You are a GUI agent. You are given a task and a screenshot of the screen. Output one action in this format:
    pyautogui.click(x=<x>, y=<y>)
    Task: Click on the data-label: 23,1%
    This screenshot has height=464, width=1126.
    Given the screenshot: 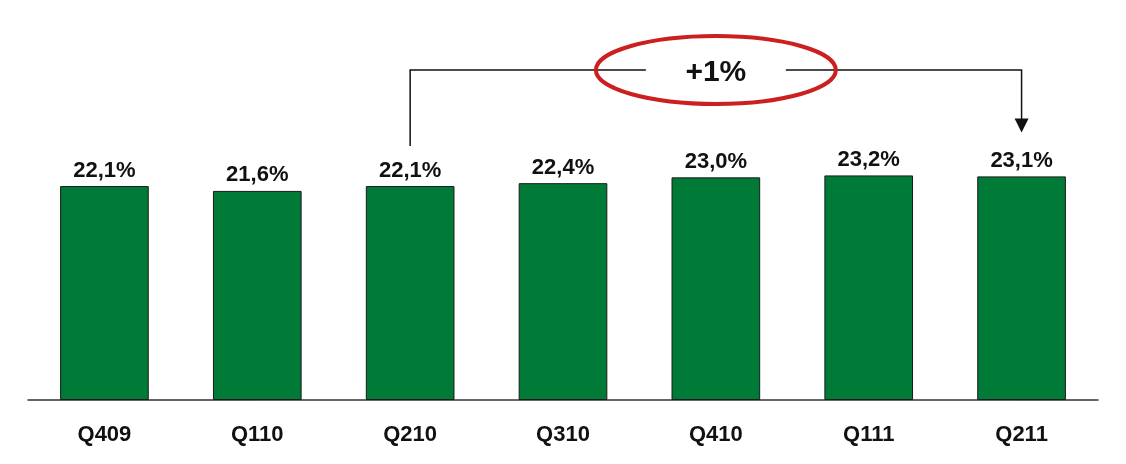 What is the action you would take?
    pyautogui.click(x=1021, y=159)
    